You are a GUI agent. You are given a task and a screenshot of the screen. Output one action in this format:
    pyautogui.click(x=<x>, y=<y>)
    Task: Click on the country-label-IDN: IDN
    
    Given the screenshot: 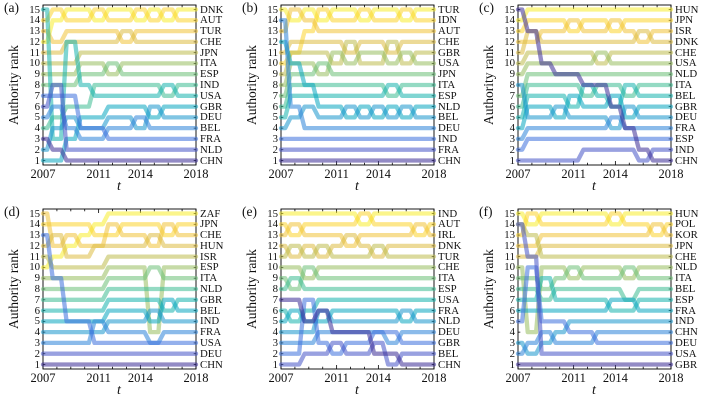 What is the action you would take?
    pyautogui.click(x=448, y=20)
    